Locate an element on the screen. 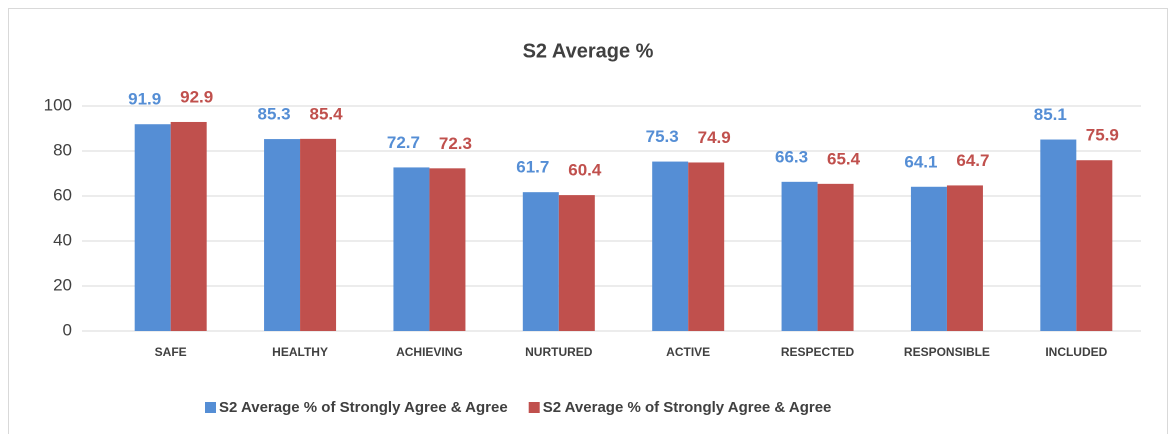 Image resolution: width=1176 pixels, height=434 pixels. data-label: 91.9 is located at coordinates (144, 99).